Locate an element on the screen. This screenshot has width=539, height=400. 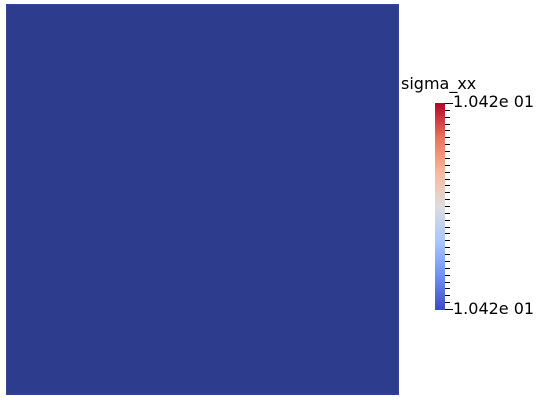
legend-max-label: 1.042e 01 is located at coordinates (494, 101).